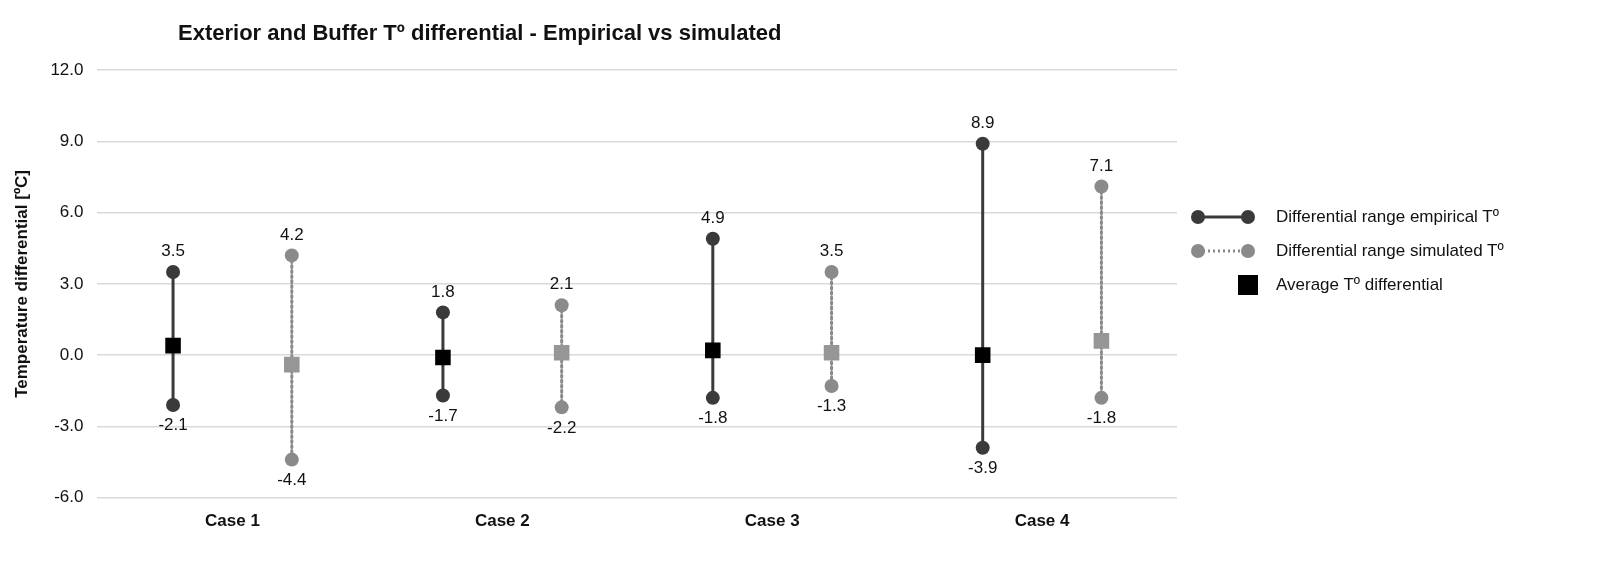 This screenshot has width=1609, height=564. What do you see at coordinates (1101, 165) in the screenshot?
I see `data-label: 7.1` at bounding box center [1101, 165].